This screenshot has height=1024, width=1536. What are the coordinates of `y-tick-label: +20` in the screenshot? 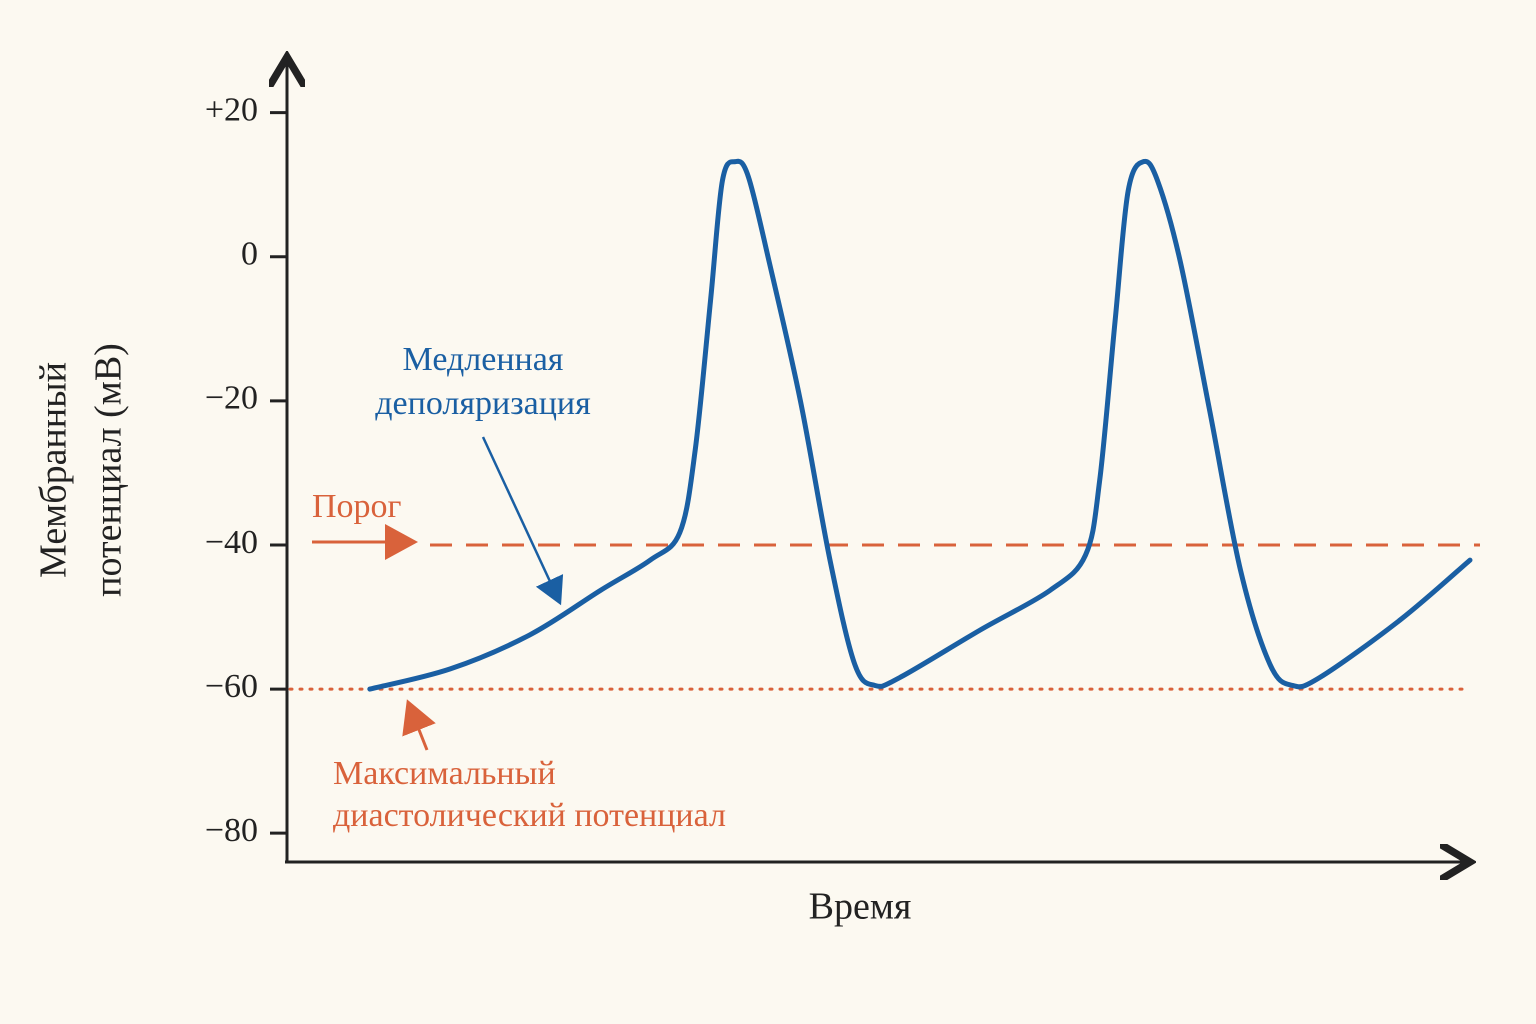 It's located at (231, 109).